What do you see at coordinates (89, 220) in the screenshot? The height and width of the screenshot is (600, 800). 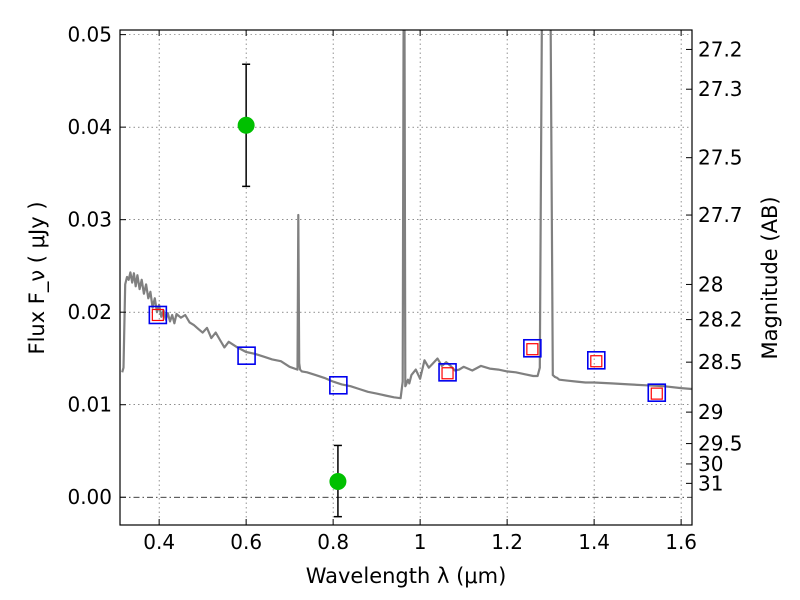 I see `y-tick-label: 0.03` at bounding box center [89, 220].